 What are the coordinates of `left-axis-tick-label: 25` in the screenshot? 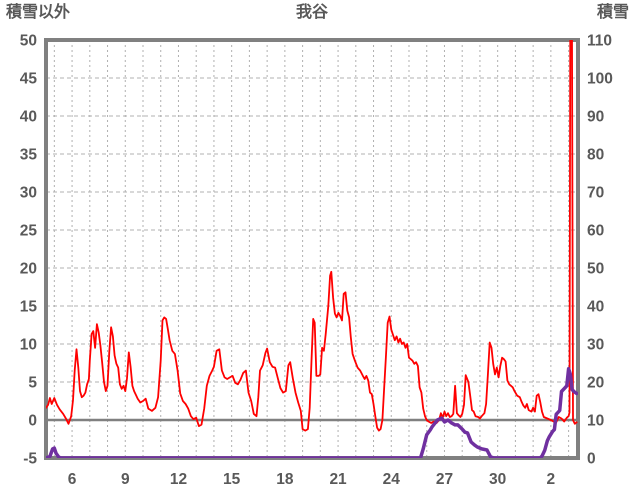 It's located at (29, 231).